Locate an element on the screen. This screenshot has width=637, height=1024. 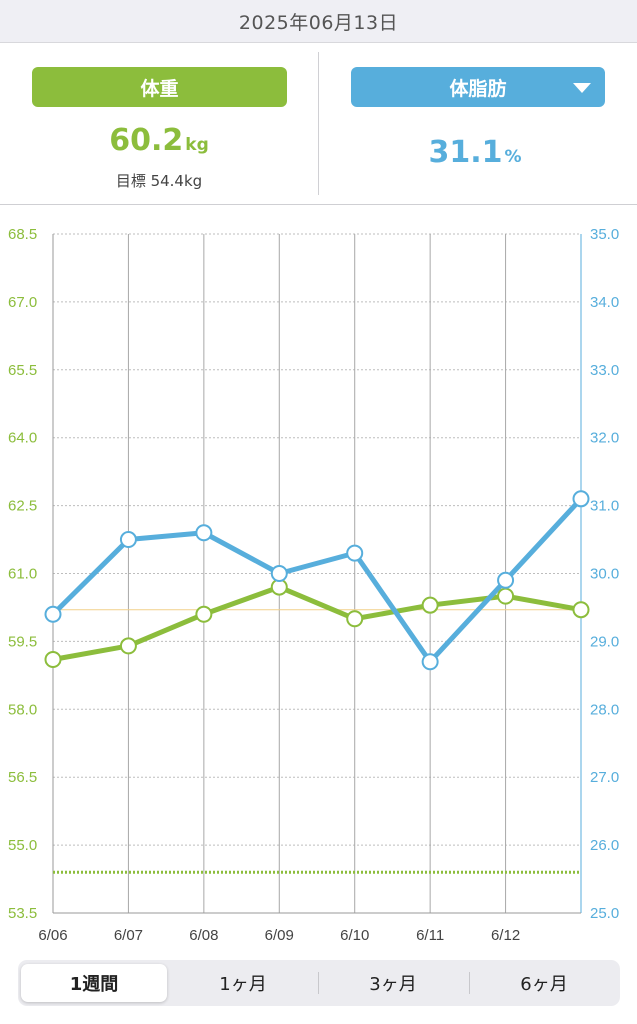
left-axis-tick-label: 59.5 is located at coordinates (22, 641).